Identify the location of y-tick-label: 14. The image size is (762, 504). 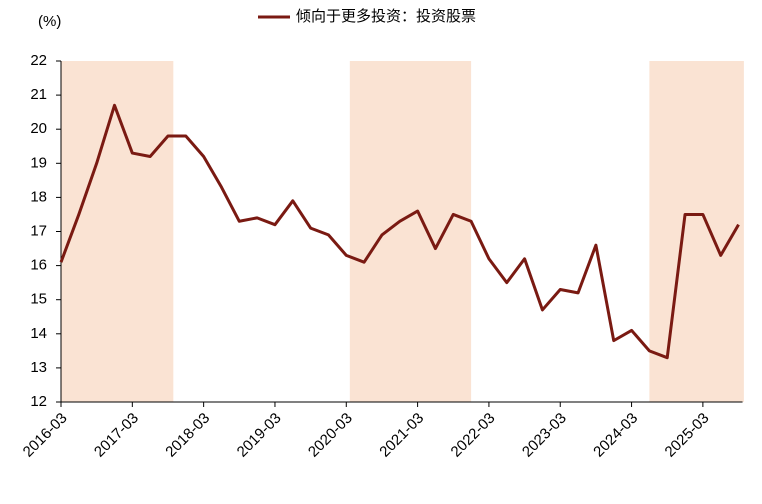
(38, 333).